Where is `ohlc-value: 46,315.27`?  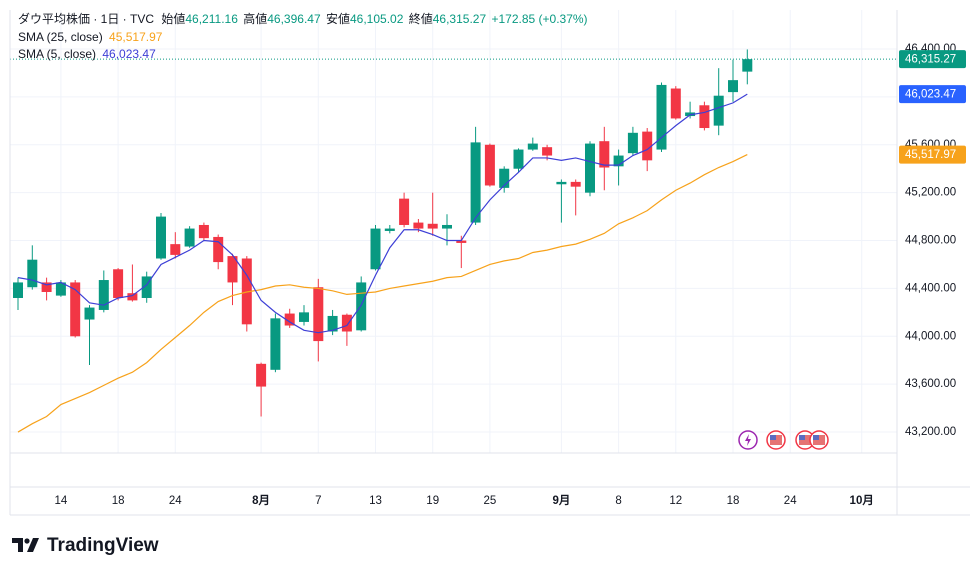
ohlc-value: 46,315.27 is located at coordinates (460, 19).